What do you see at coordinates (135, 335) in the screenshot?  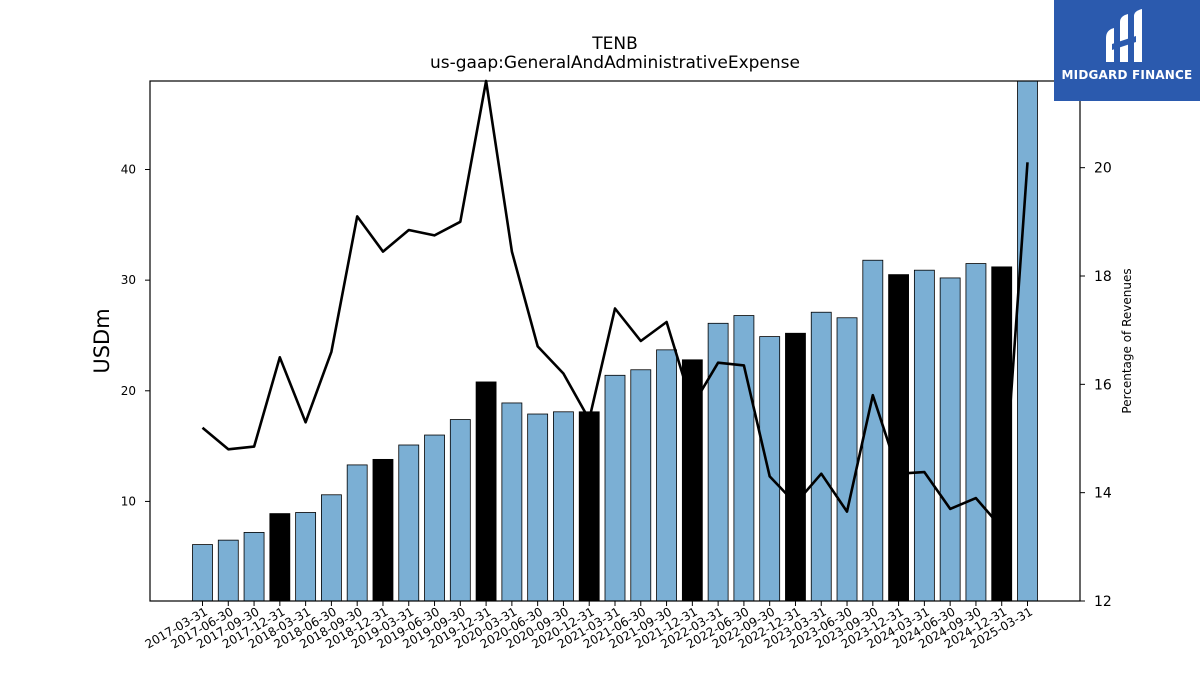 I see `left-y-axis: 10 20 30 40` at bounding box center [135, 335].